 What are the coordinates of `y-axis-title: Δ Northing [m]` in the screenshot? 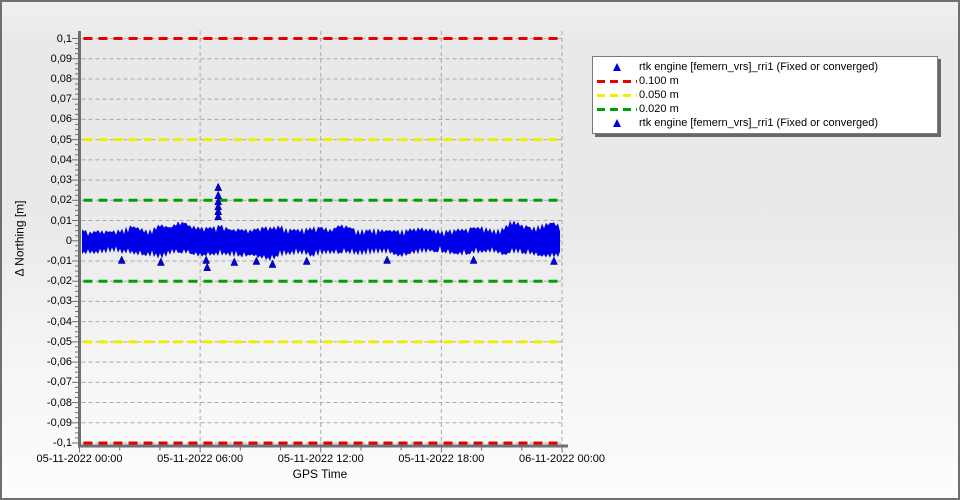 It's located at (19, 238).